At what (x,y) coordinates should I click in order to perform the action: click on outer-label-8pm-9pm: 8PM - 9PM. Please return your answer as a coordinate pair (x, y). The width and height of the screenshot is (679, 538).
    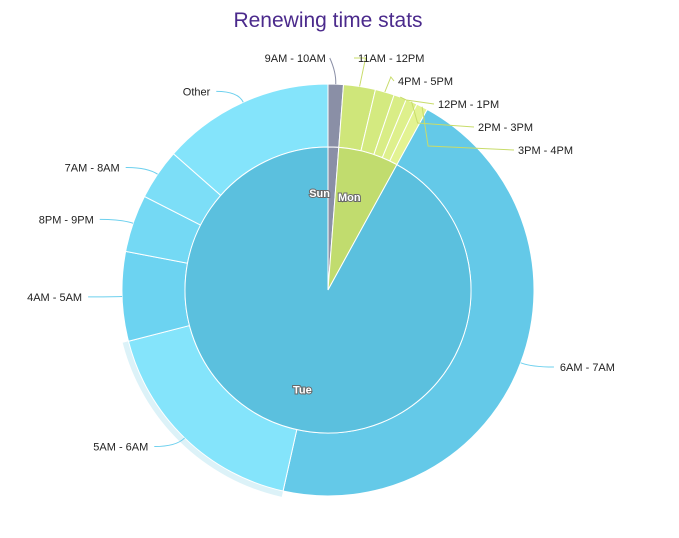
    Looking at the image, I should click on (66, 220).